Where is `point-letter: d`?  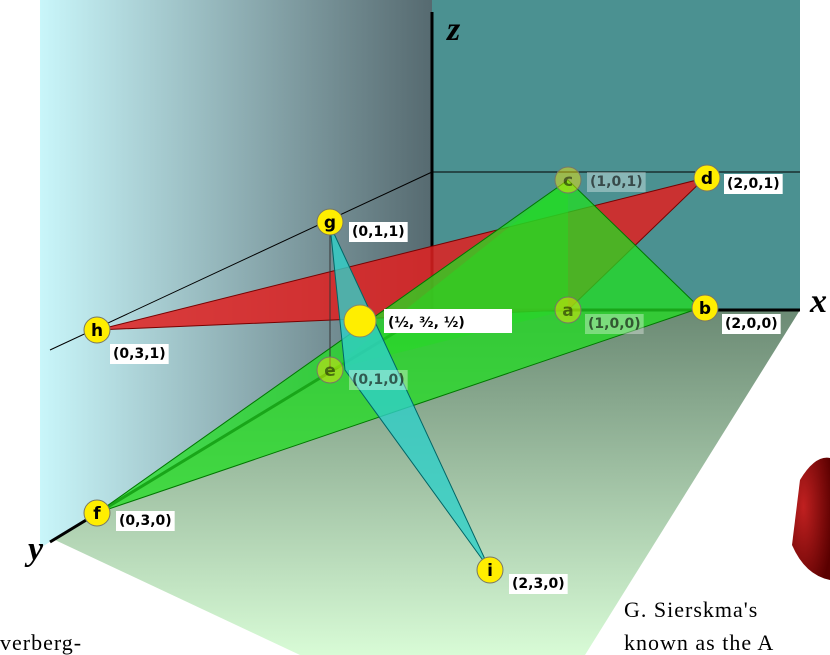
point-letter: d is located at coordinates (707, 179).